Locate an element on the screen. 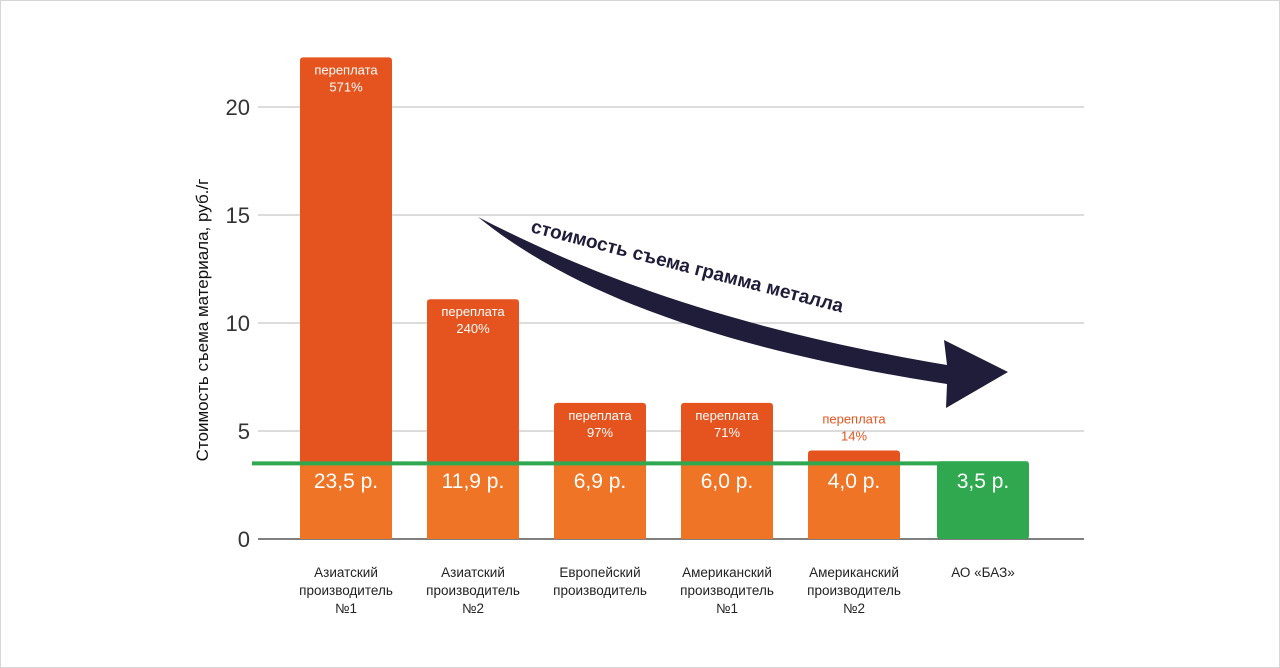 This screenshot has height=668, width=1280. bar-value-label: 6,9 р. is located at coordinates (600, 481).